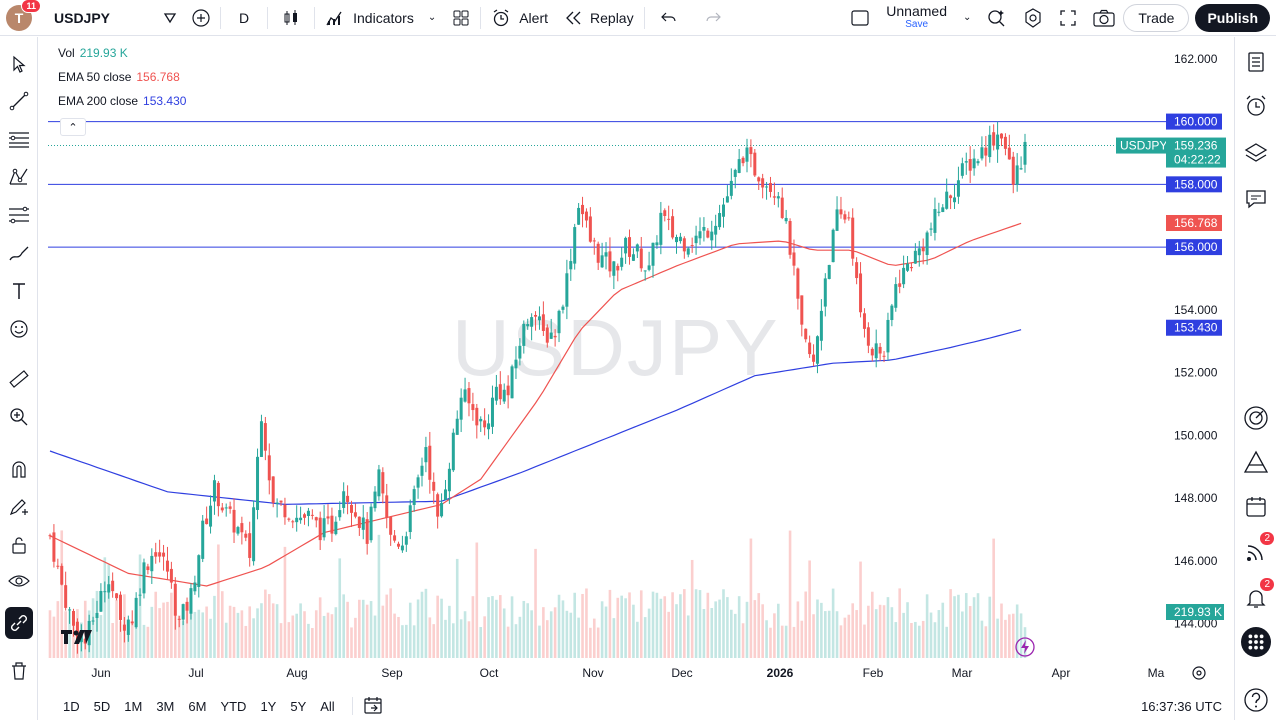 This screenshot has height=720, width=1276. Describe the element at coordinates (19, 671) in the screenshot. I see `trash-icon` at that location.